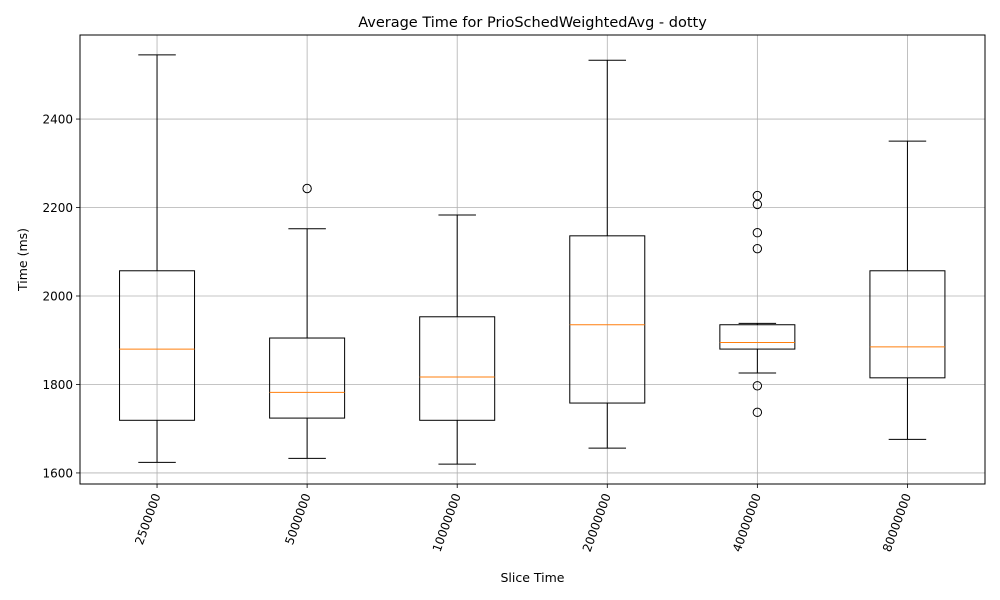 This screenshot has height=600, width=1000. I want to click on y-tick-label: 2200, so click(57, 208).